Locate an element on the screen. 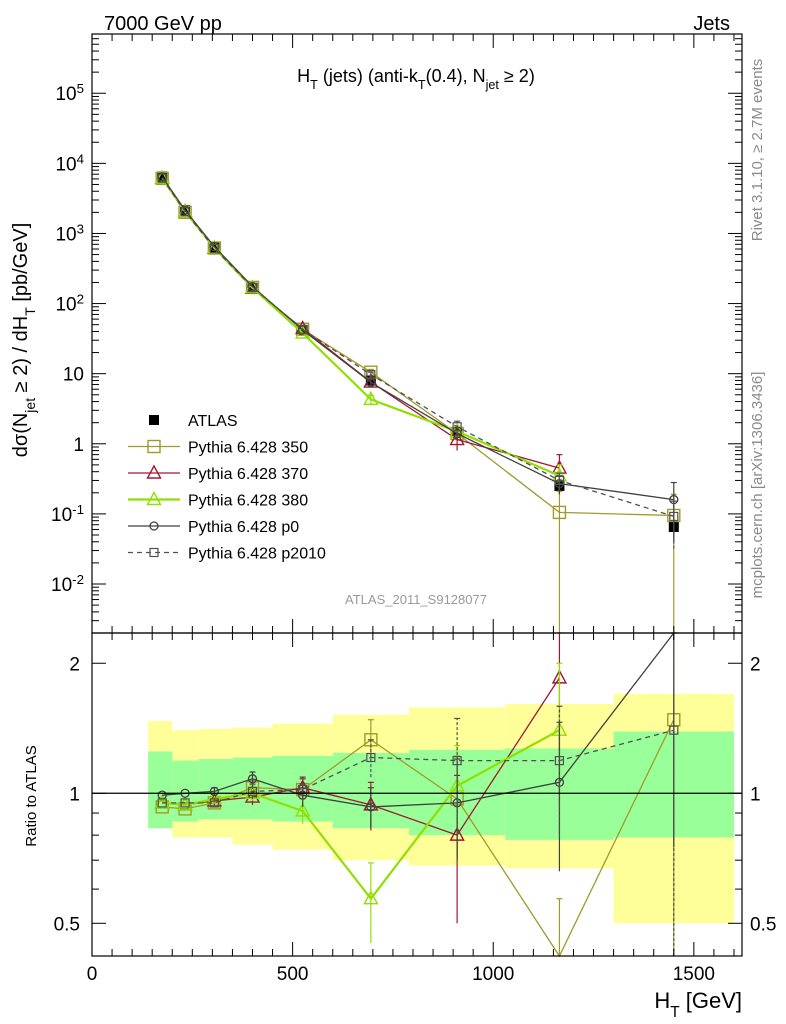 The width and height of the screenshot is (786, 1024). x-tick-label: 1500 is located at coordinates (694, 974).